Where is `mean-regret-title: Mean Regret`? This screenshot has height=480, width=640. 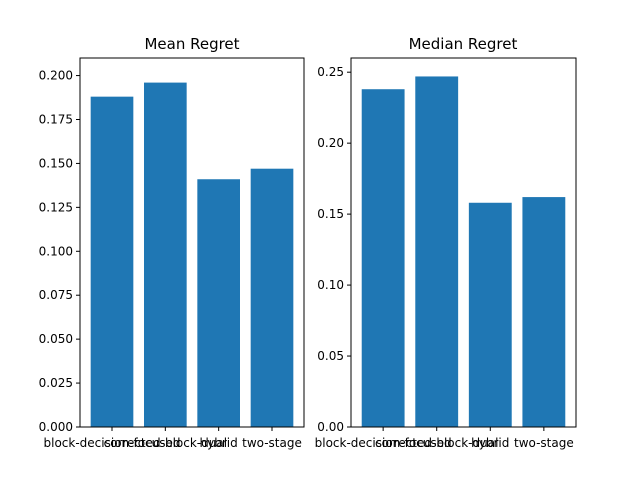 mean-regret-title: Mean Regret is located at coordinates (191, 44).